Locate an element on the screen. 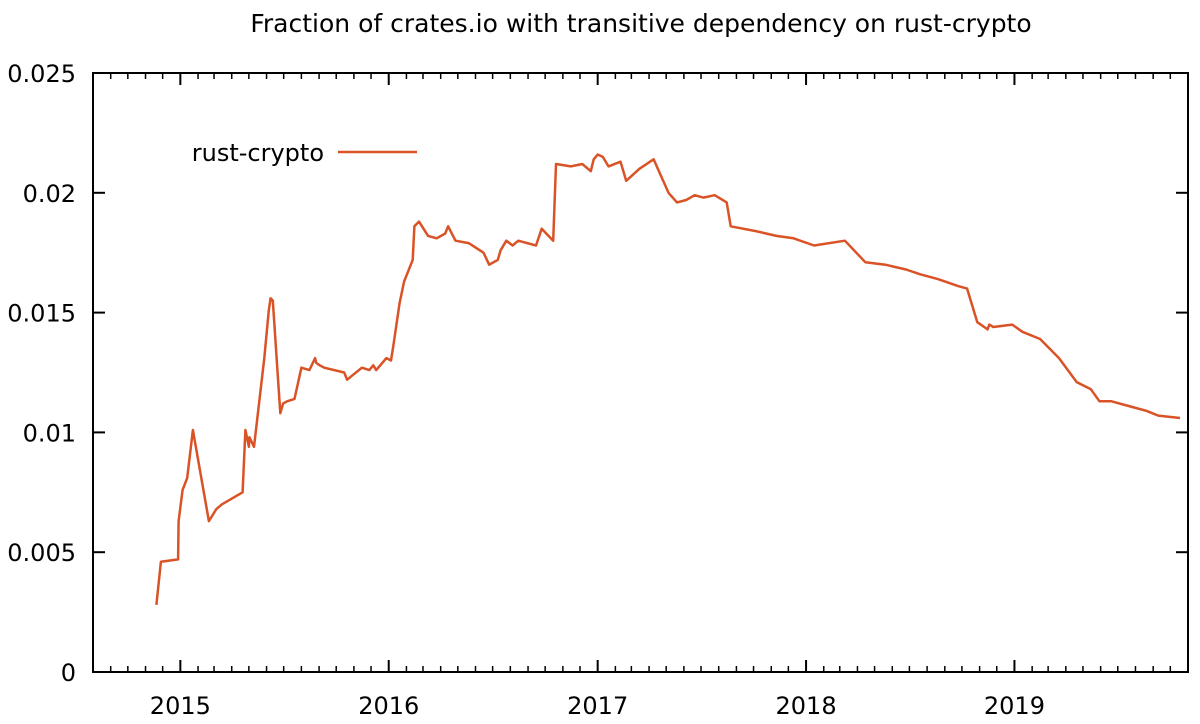  x-tick-label: 2015 is located at coordinates (180, 706).